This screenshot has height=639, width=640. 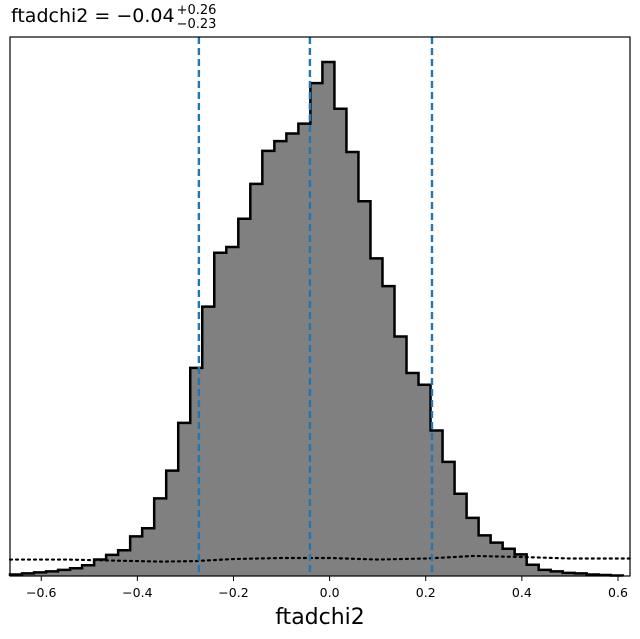 I want to click on chart-title: ftadchi2 = −0.04 +0.26 −0.23, so click(x=113, y=17).